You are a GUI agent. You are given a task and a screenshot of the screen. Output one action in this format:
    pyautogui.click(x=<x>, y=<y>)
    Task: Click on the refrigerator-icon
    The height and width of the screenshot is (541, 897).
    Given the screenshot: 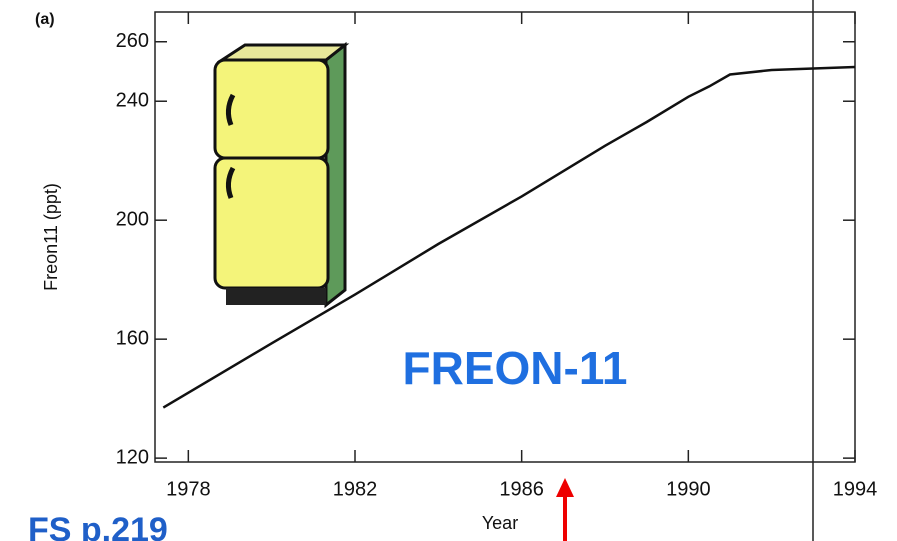 What is the action you would take?
    pyautogui.click(x=281, y=175)
    